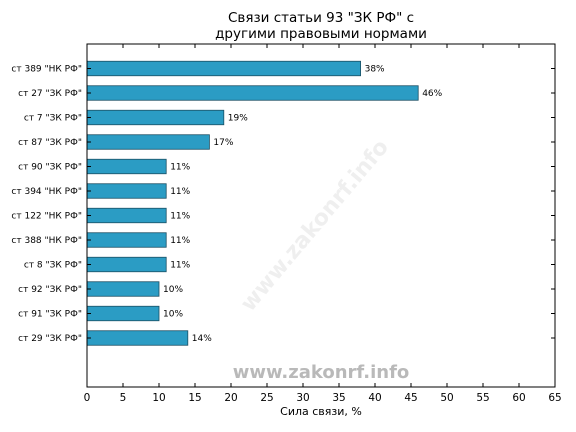 The image size is (576, 432). Describe the element at coordinates (315, 225) in the screenshot. I see `diagonal-watermark: www.zakonrf.info` at that location.